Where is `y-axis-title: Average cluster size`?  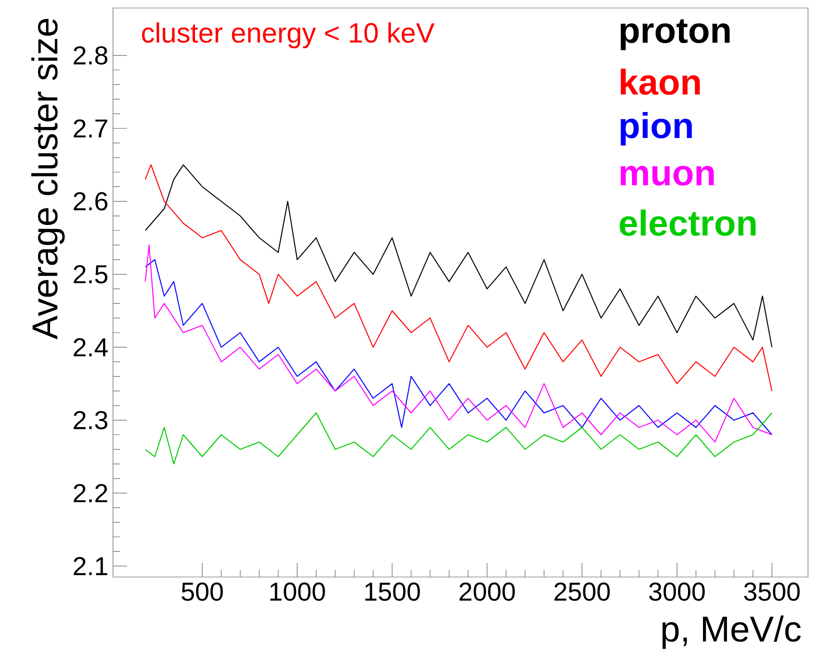
y-axis-title: Average cluster size is located at coordinates (48, 179).